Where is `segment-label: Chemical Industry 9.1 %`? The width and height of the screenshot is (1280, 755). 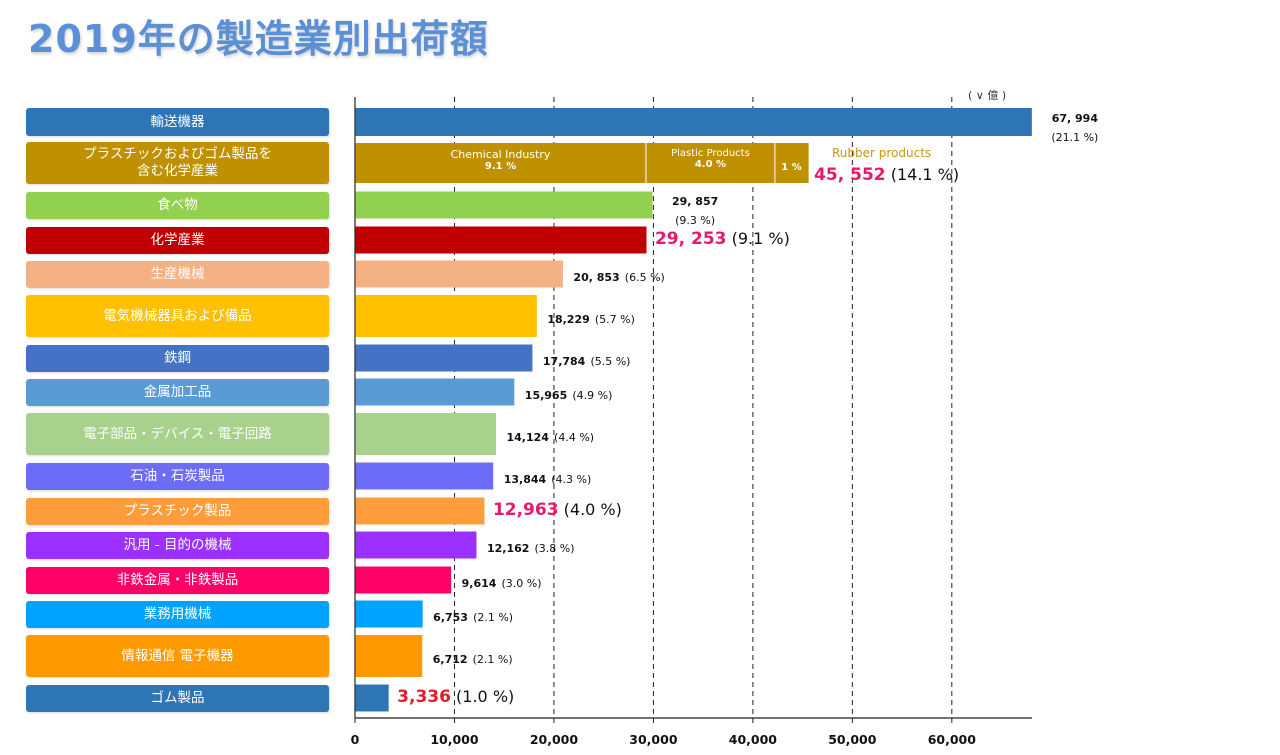 segment-label: Chemical Industry 9.1 % is located at coordinates (500, 160).